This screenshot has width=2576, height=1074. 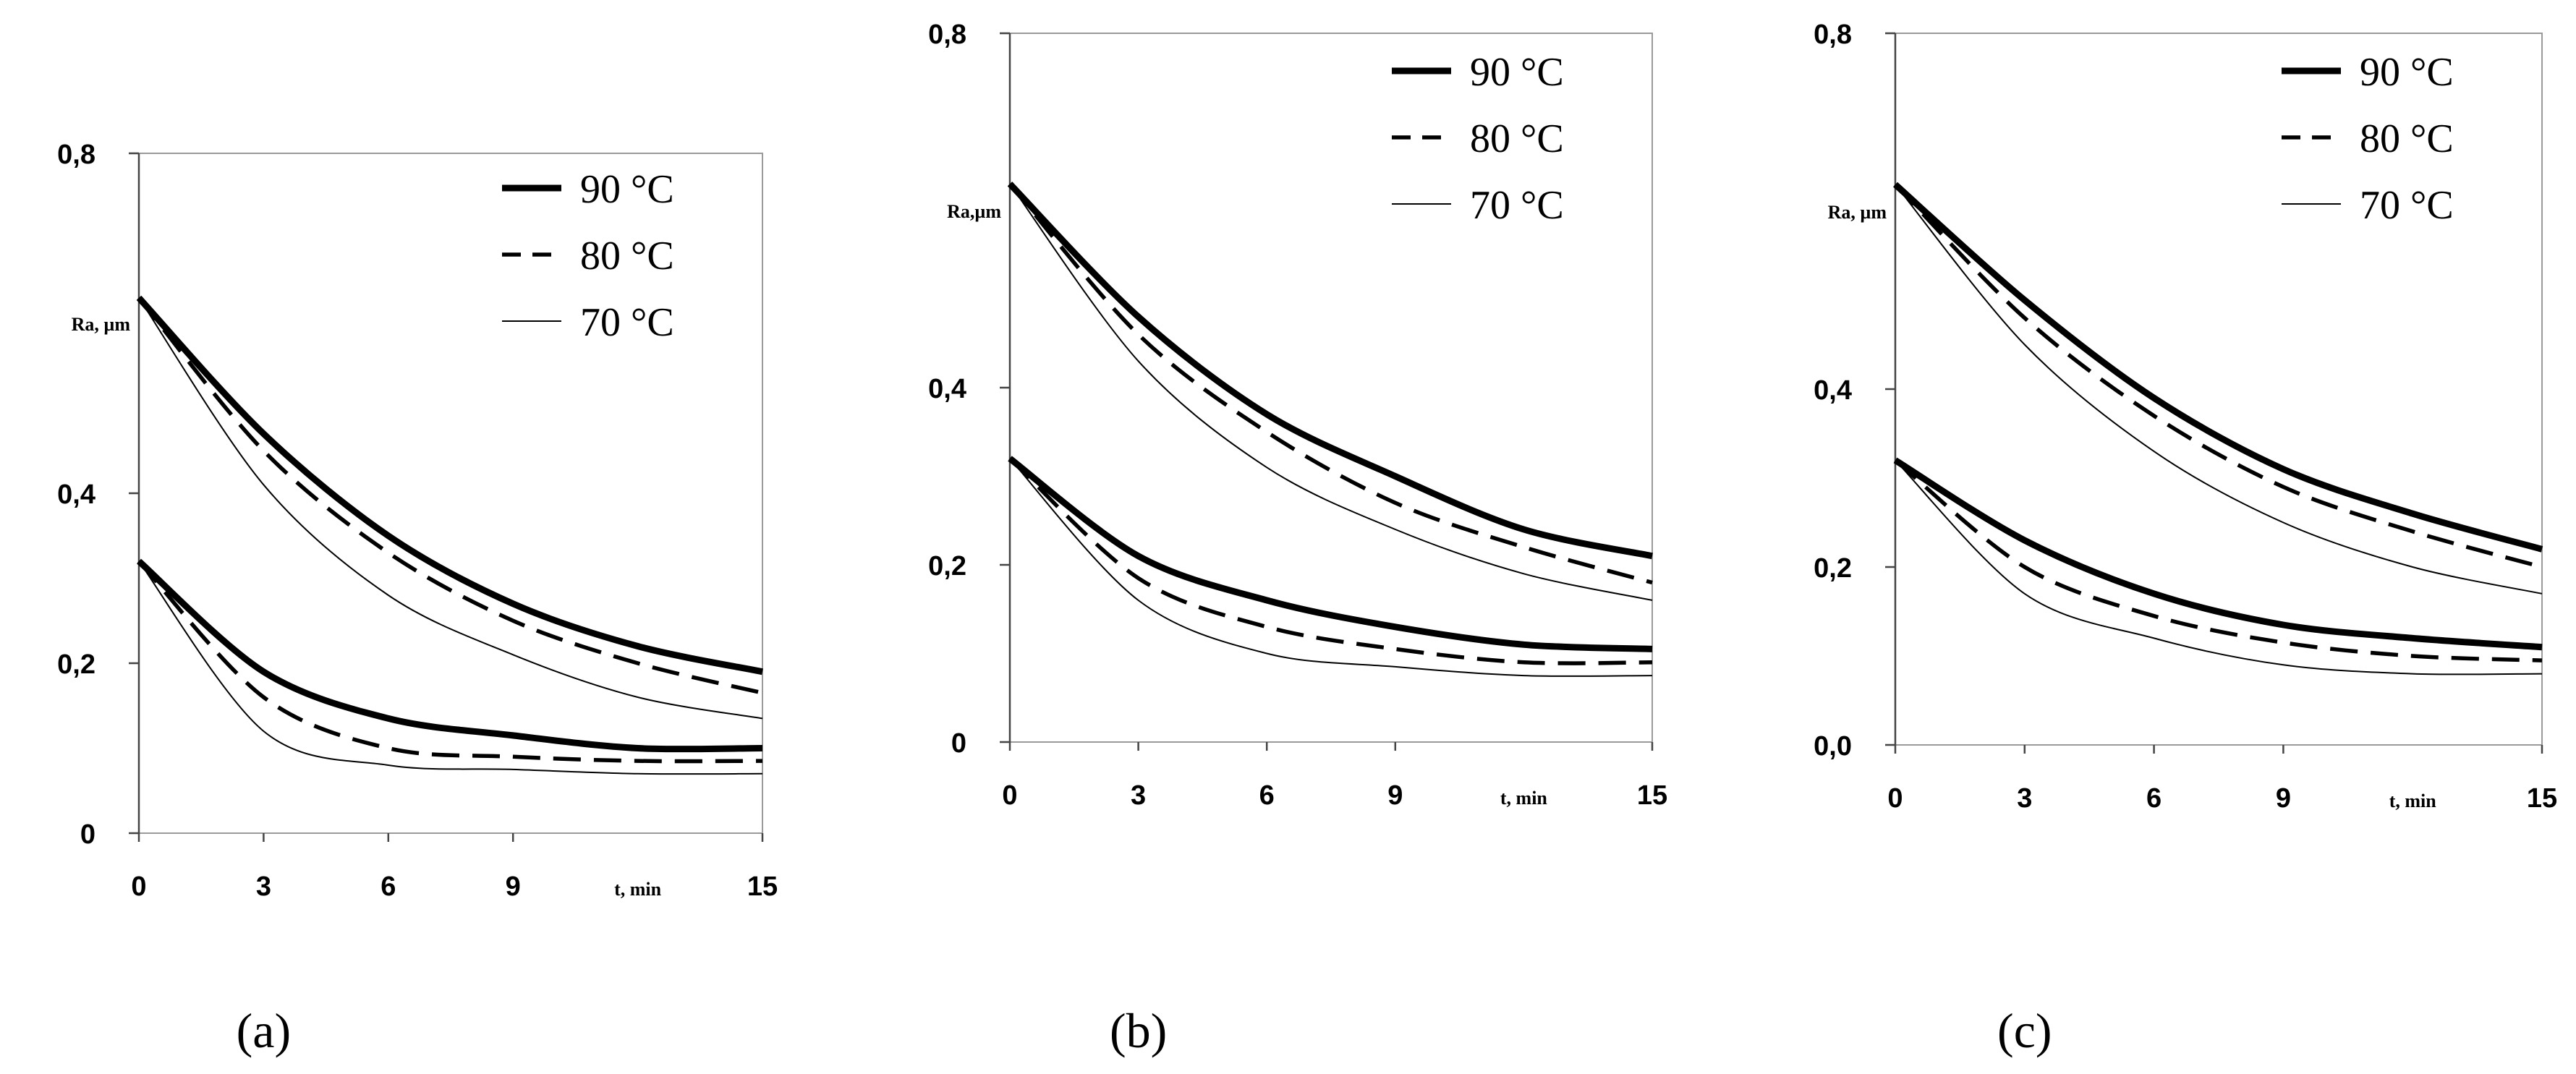 I want to click on panel-label-a: (a), so click(x=264, y=1030).